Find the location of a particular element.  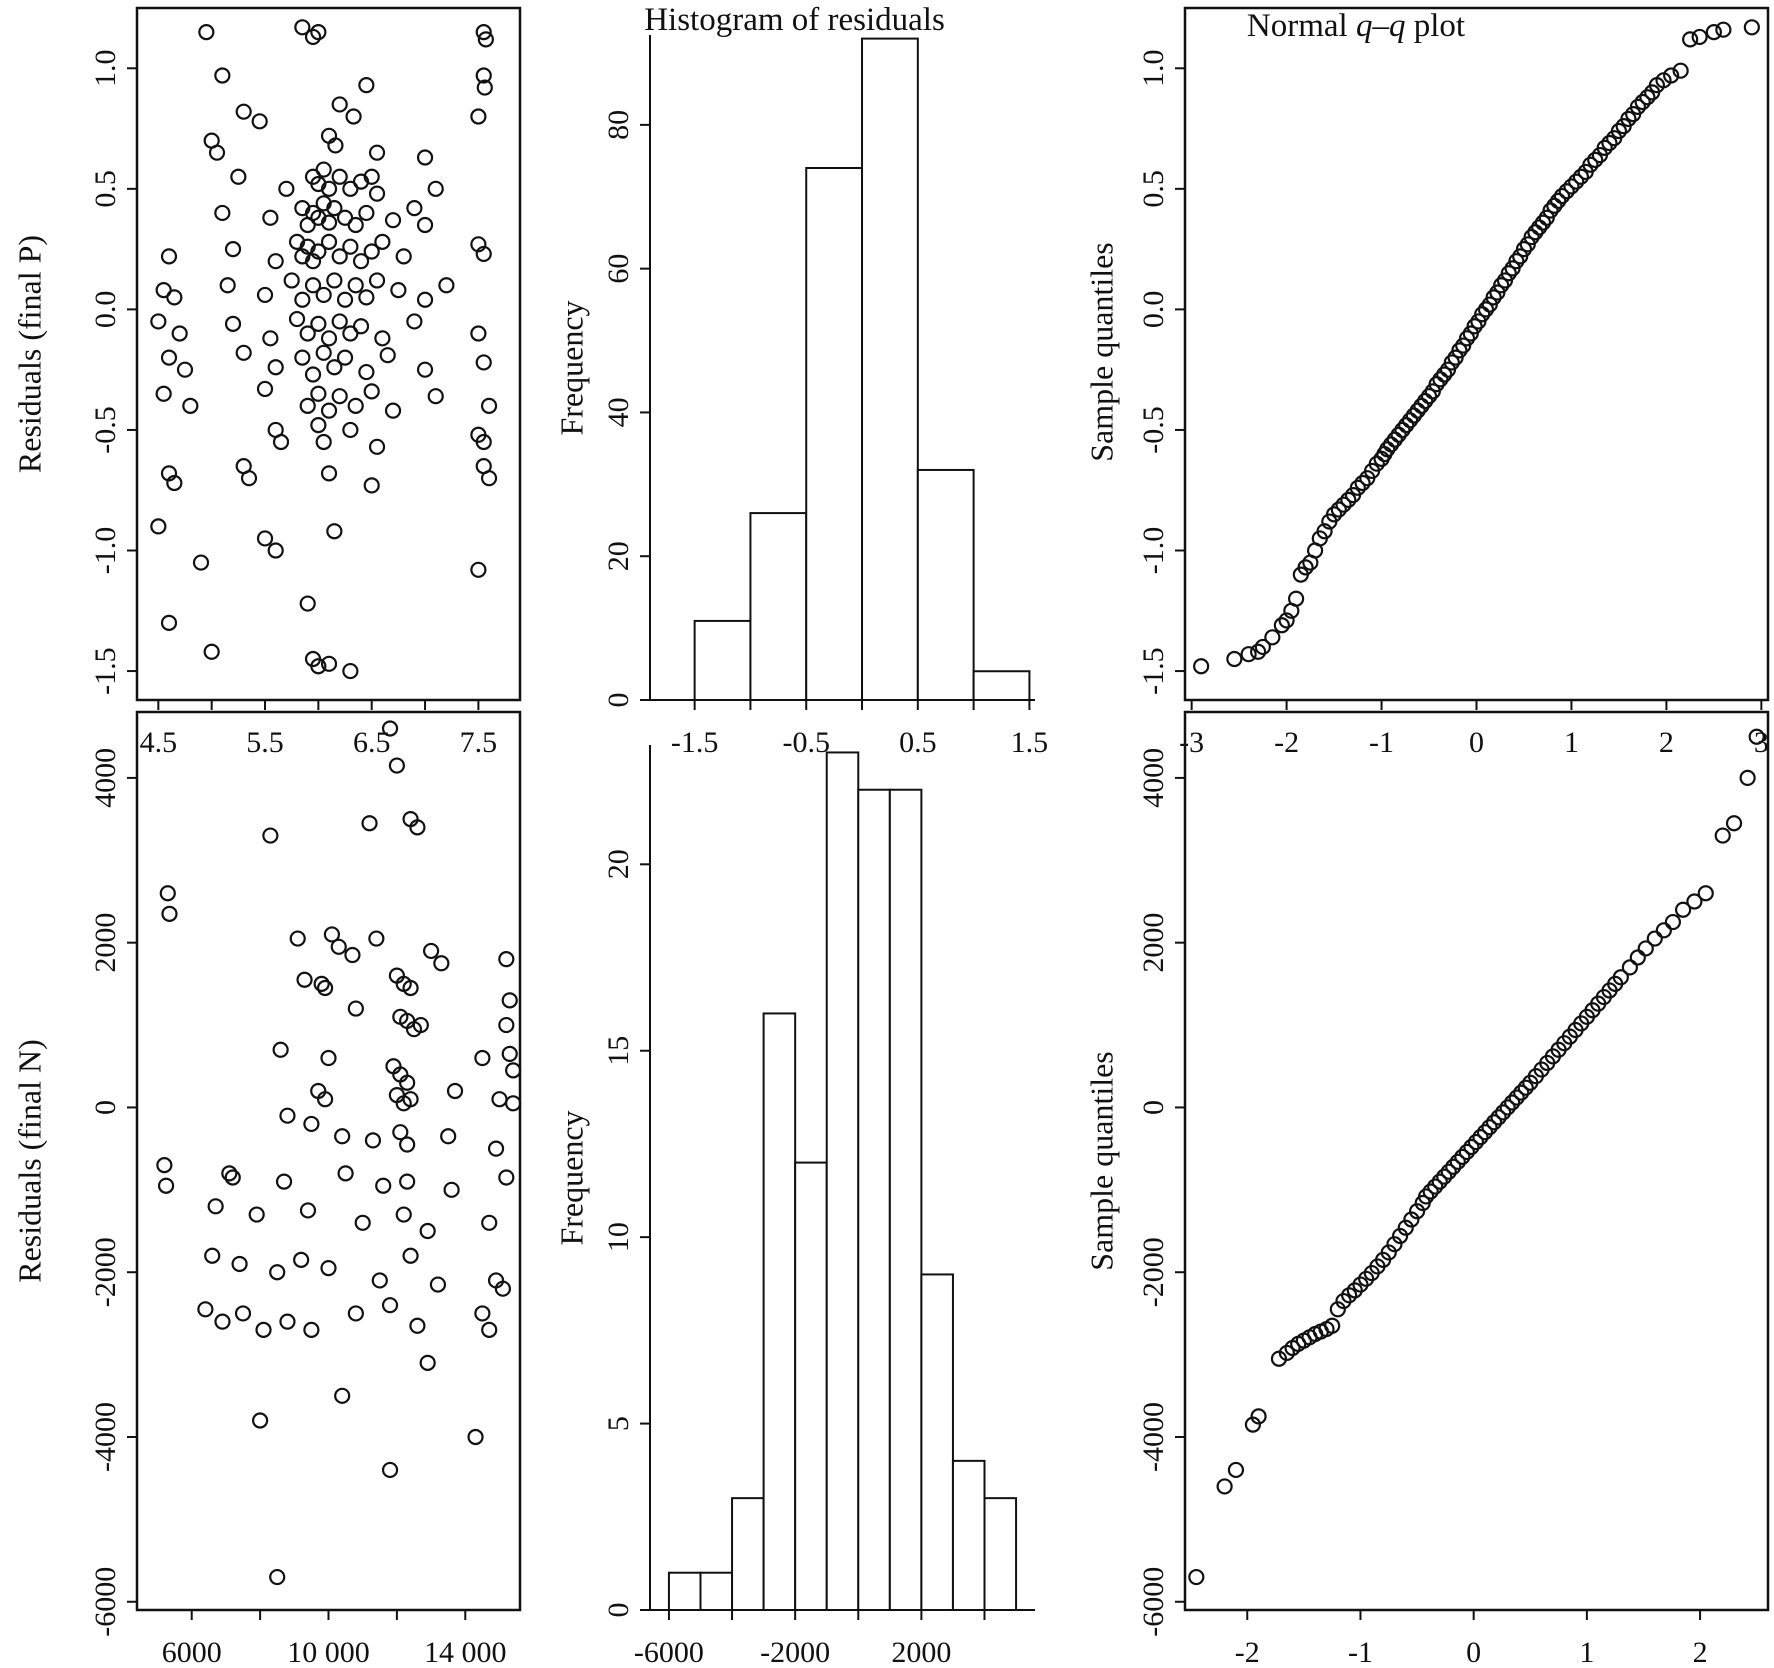

qq-title-italic: q–q is located at coordinates (1380, 26).